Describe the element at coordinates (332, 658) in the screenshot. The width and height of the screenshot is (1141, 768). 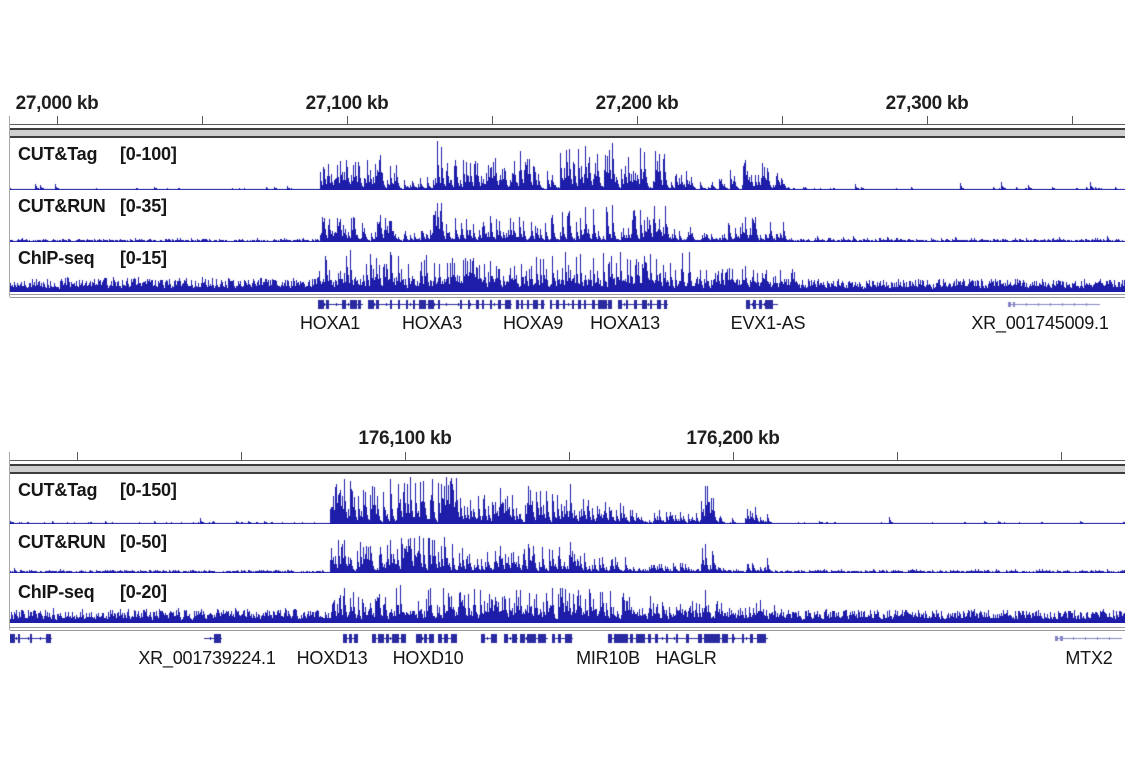
I see `gene-label-hoxd13: HOXD13` at that location.